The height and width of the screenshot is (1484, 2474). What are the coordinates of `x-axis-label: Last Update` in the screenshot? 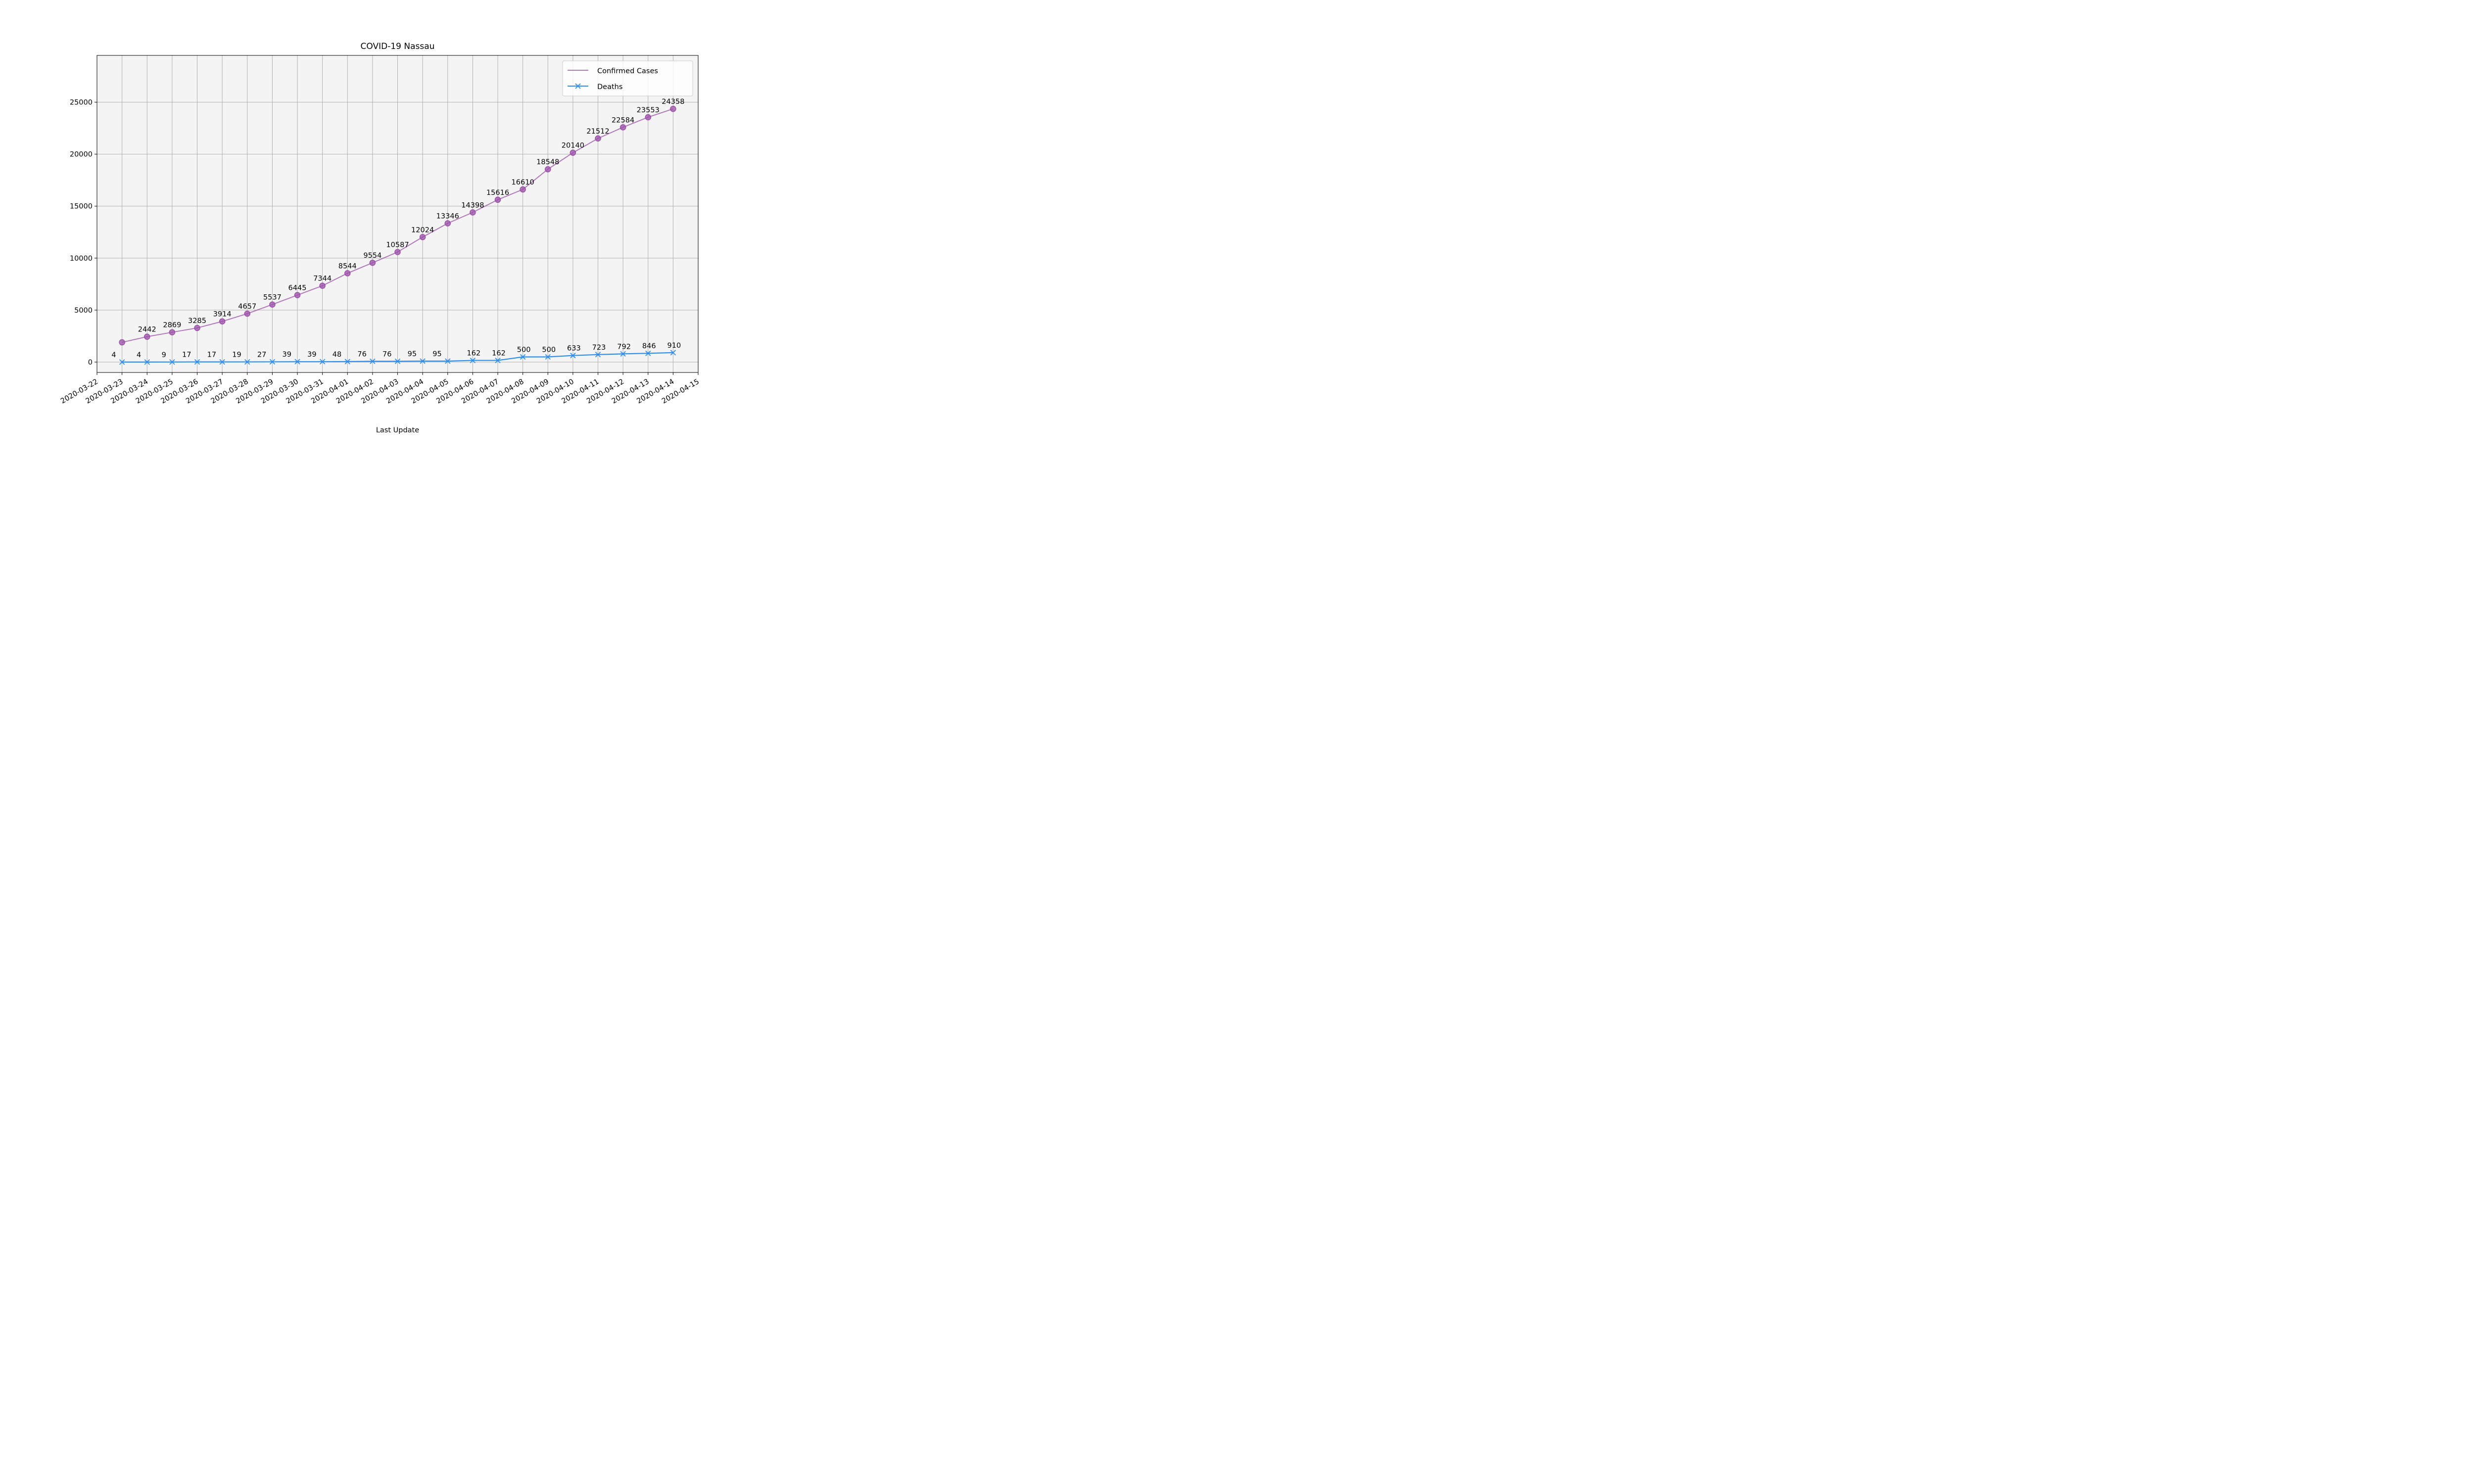 It's located at (398, 430).